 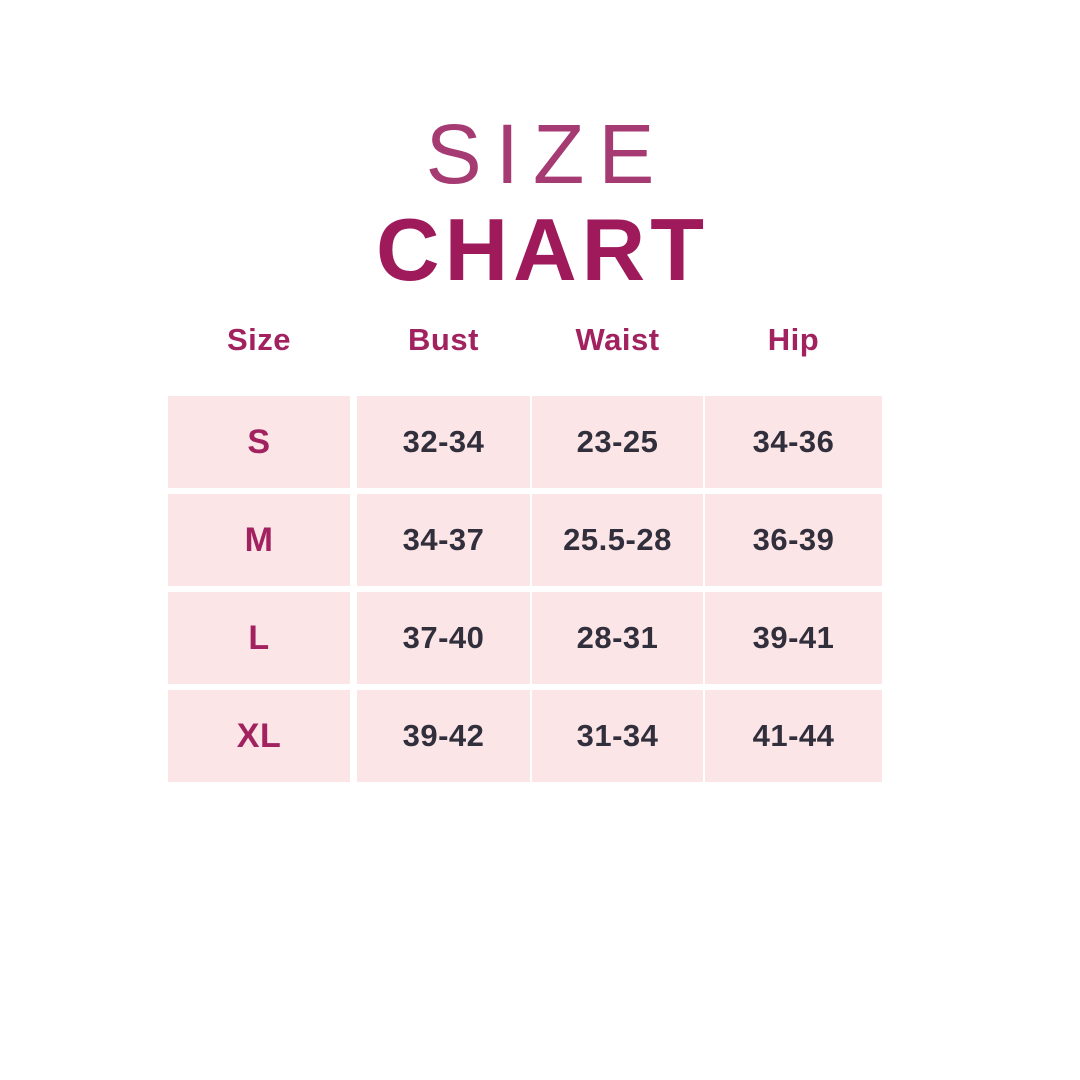 I want to click on hip-value: 39-41, so click(x=793, y=638).